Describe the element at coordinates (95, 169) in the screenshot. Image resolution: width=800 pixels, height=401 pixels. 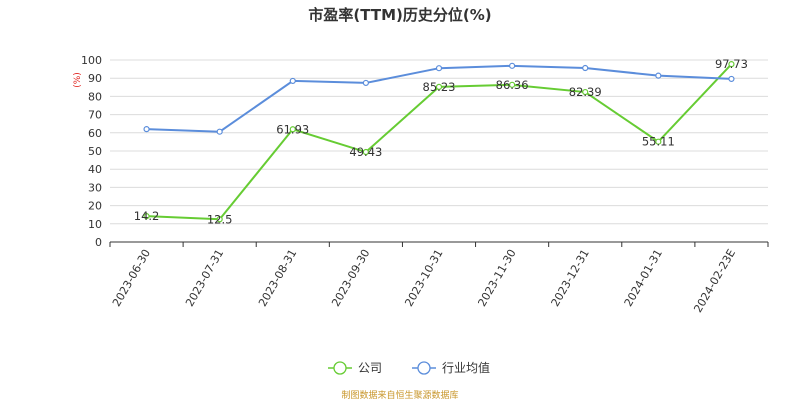
I see `y-tick-label: 40` at that location.